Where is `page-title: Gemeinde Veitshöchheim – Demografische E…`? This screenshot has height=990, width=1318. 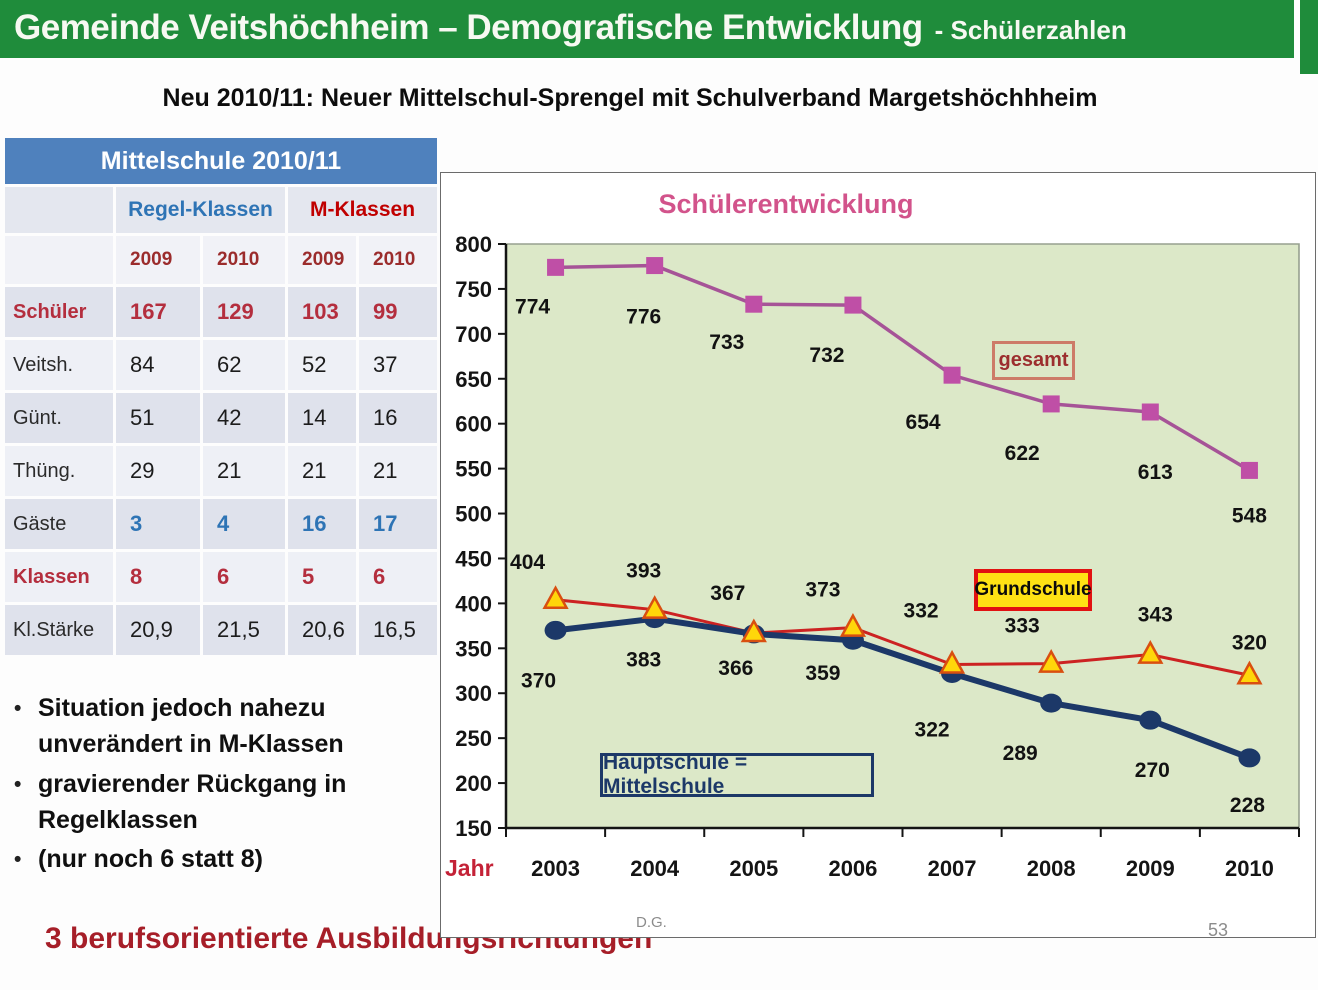 page-title: Gemeinde Veitshöchheim – Demografische E… is located at coordinates (468, 27).